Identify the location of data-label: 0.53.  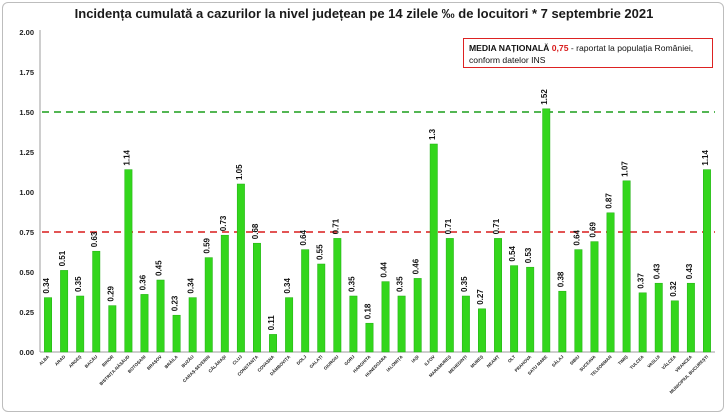
(528, 255).